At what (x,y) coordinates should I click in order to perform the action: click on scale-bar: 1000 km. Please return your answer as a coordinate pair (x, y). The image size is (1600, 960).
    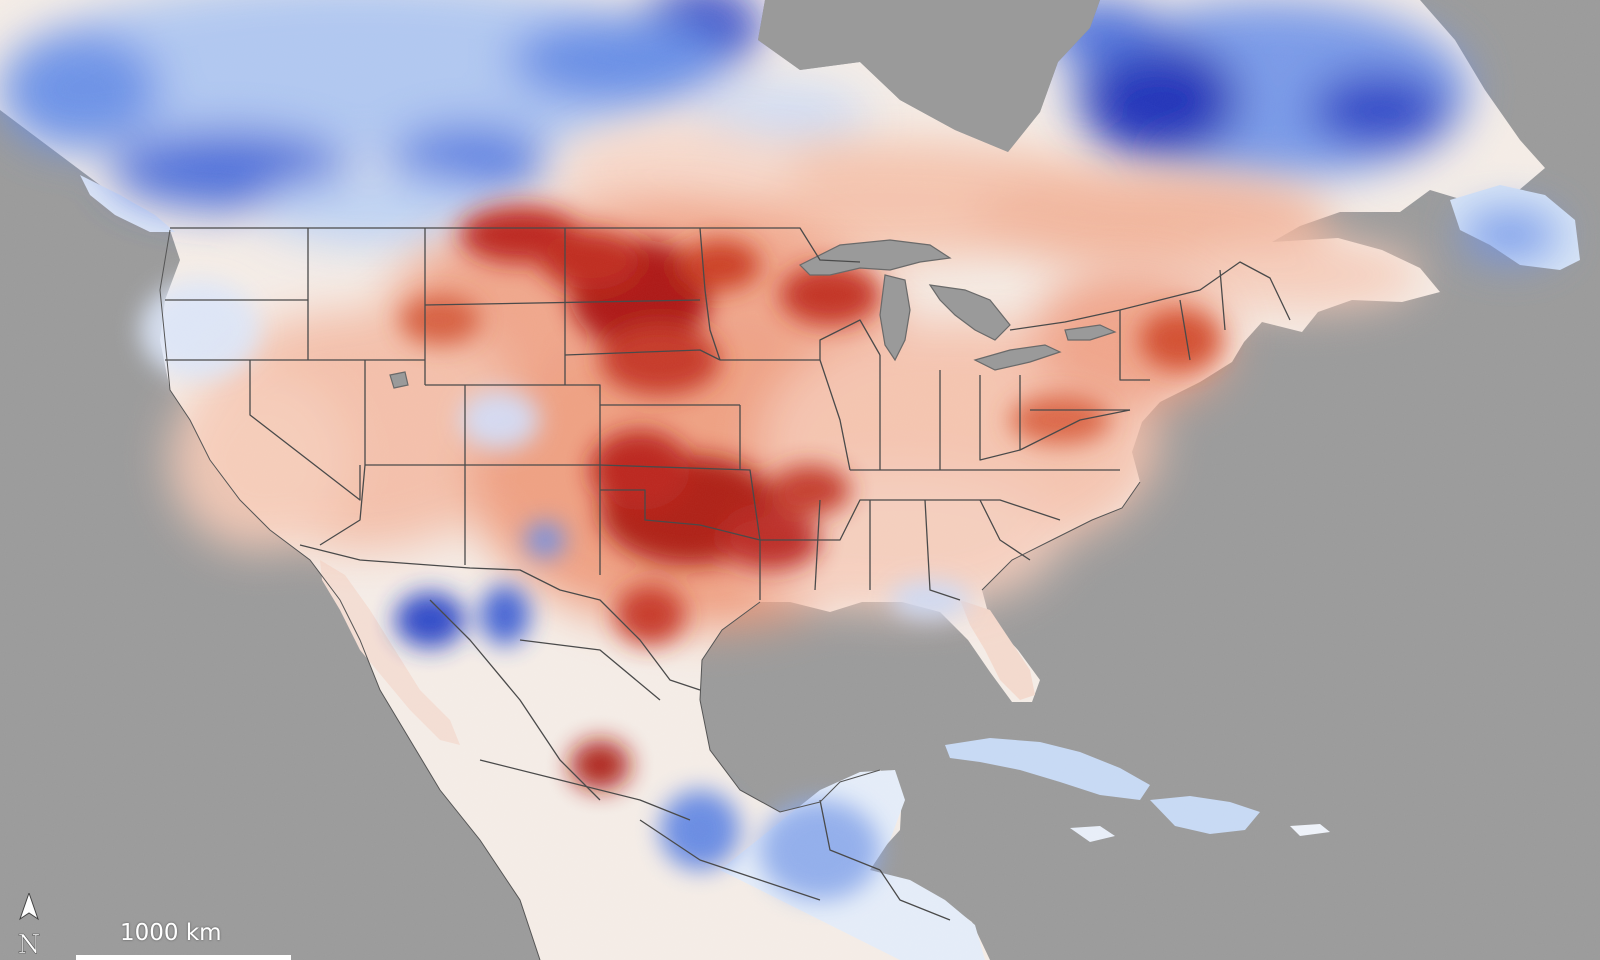
    Looking at the image, I should click on (183, 940).